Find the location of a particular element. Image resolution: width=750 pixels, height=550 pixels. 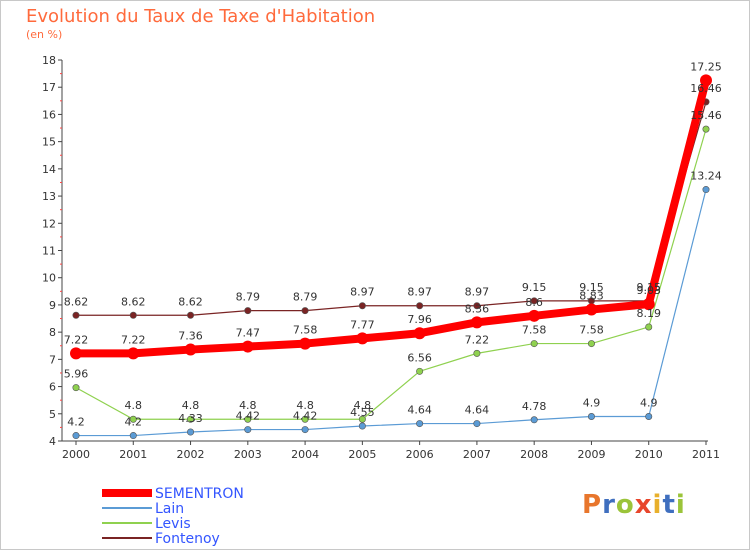

logo-letter: r is located at coordinates (609, 505).